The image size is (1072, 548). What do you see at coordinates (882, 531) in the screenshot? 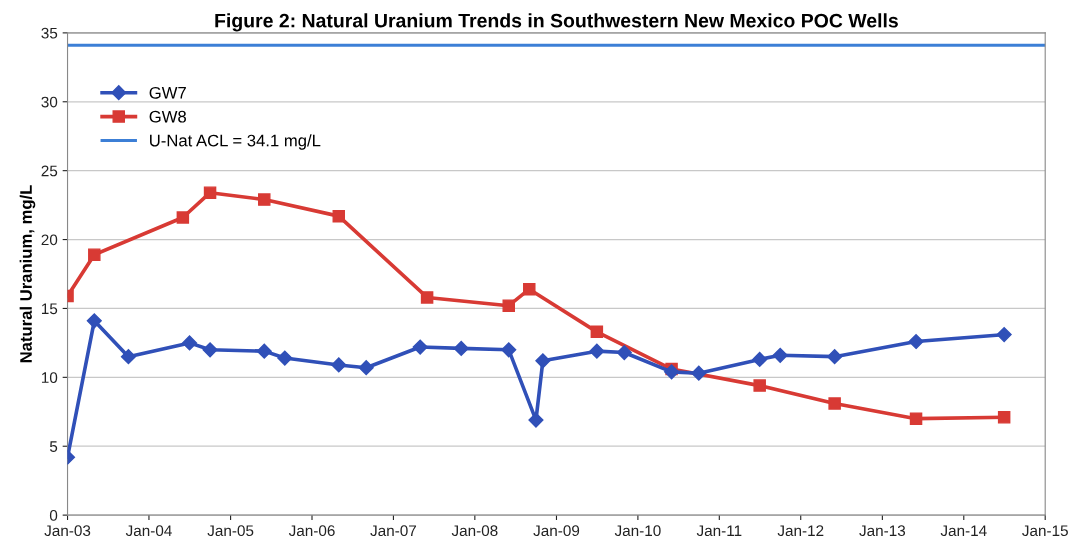
I see `x-tick-label: Jan-13` at bounding box center [882, 531].